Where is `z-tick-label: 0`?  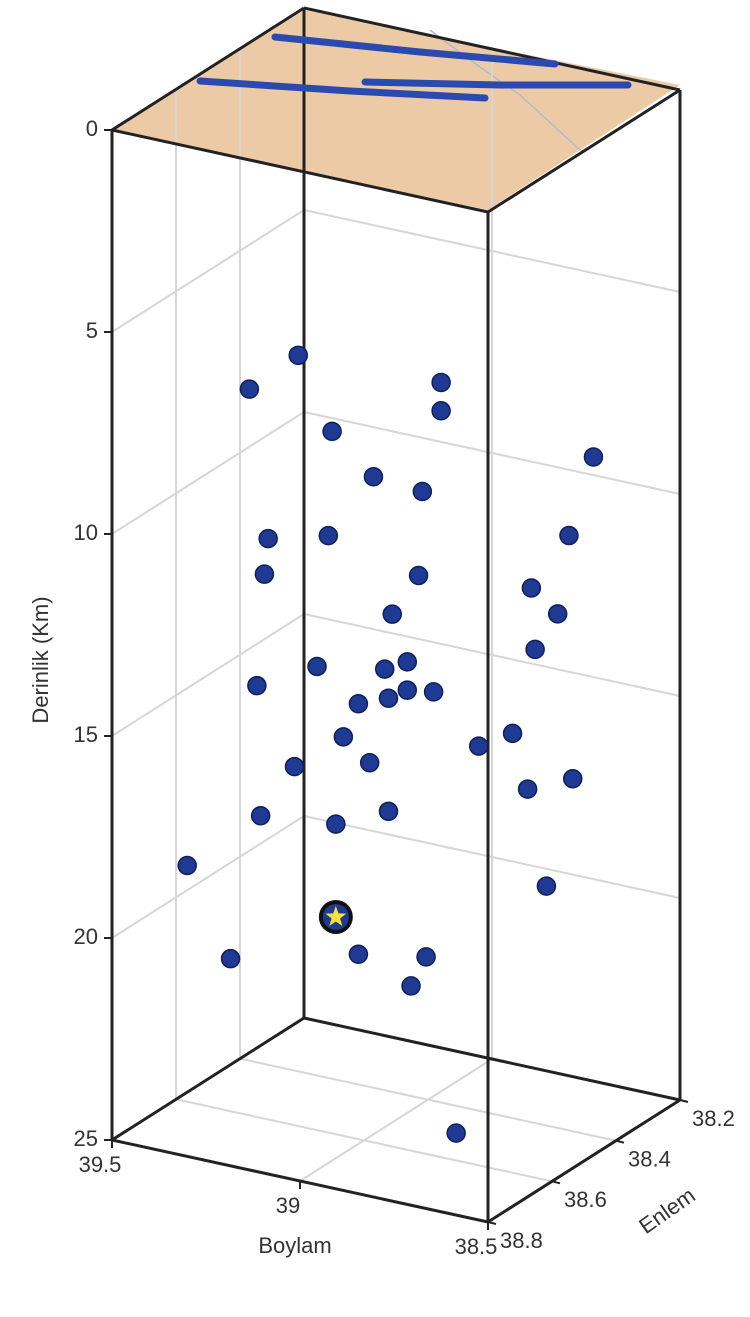 z-tick-label: 0 is located at coordinates (92, 128).